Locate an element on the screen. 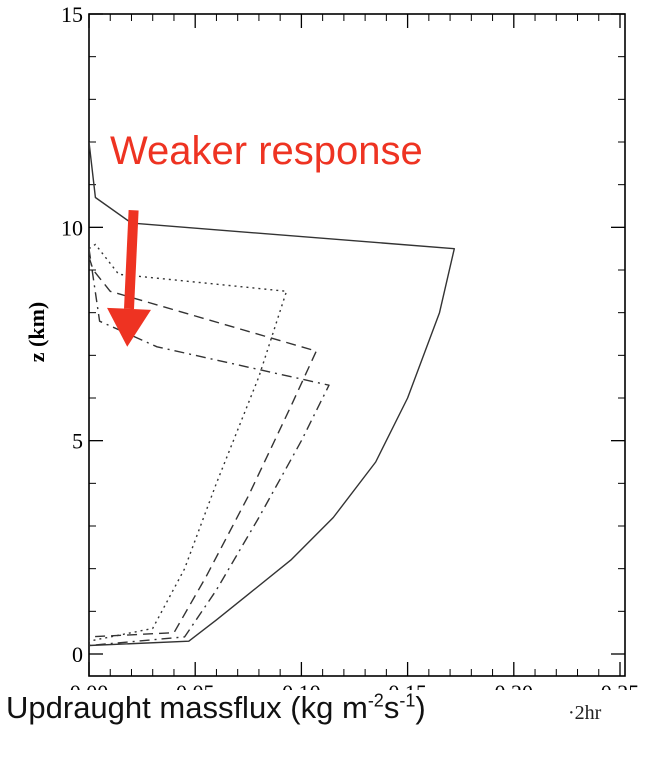 This screenshot has width=664, height=768. annotation-weaker-response: Weaker response is located at coordinates (266, 151).